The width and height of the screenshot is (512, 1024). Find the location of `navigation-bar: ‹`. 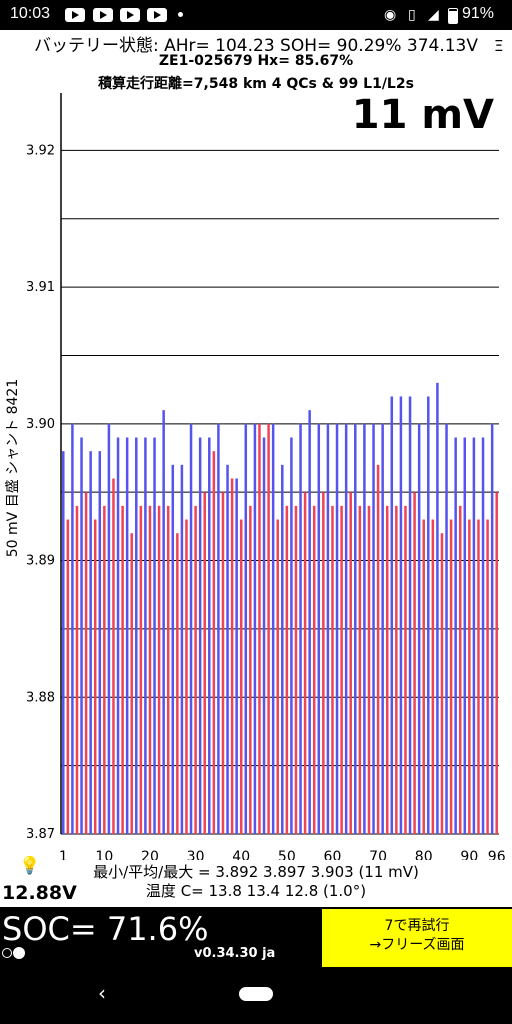

navigation-bar: ‹ is located at coordinates (256, 995).